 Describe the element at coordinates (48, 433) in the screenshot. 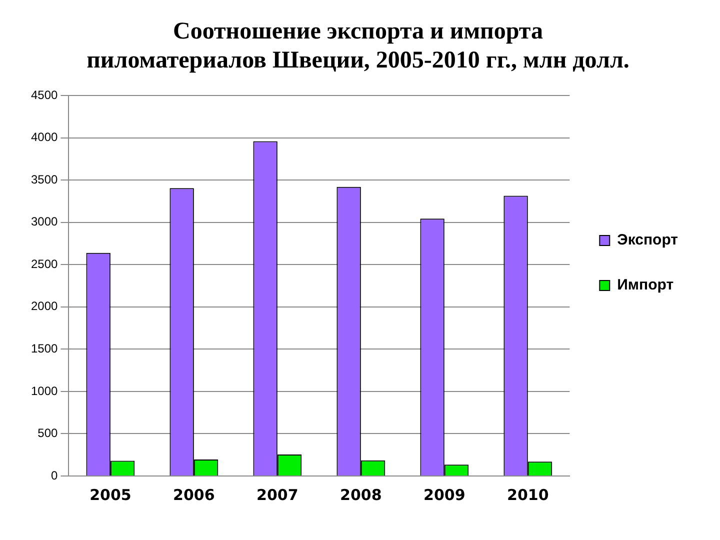

I see `y-tick-label: 500` at that location.